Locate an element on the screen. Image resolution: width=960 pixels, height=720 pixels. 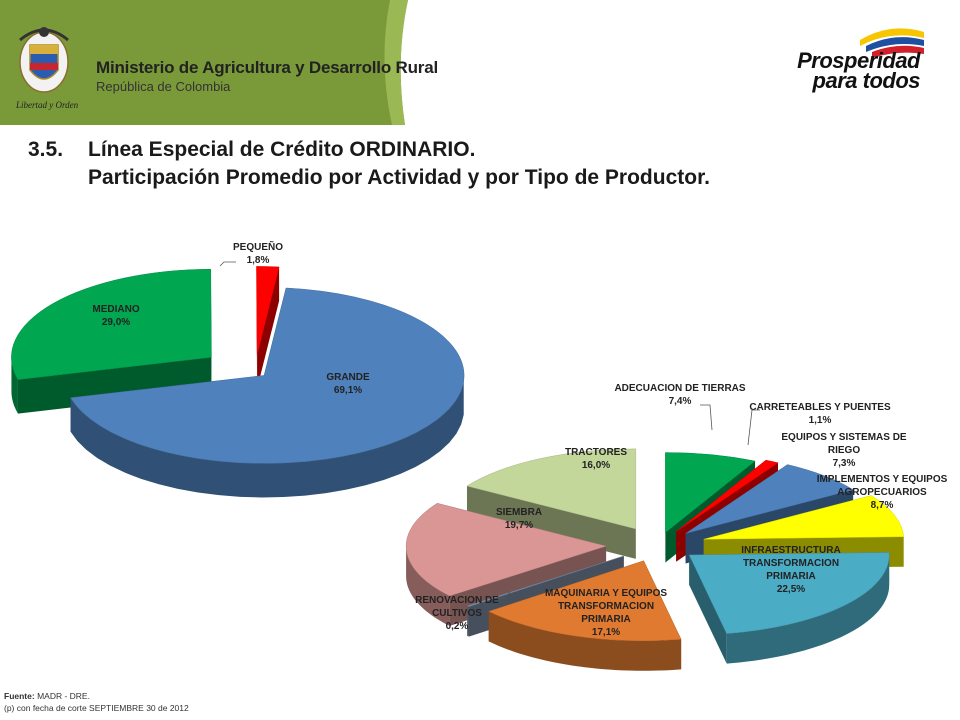
footer-source: Fuente: MADR - DRE. is located at coordinates (47, 696).